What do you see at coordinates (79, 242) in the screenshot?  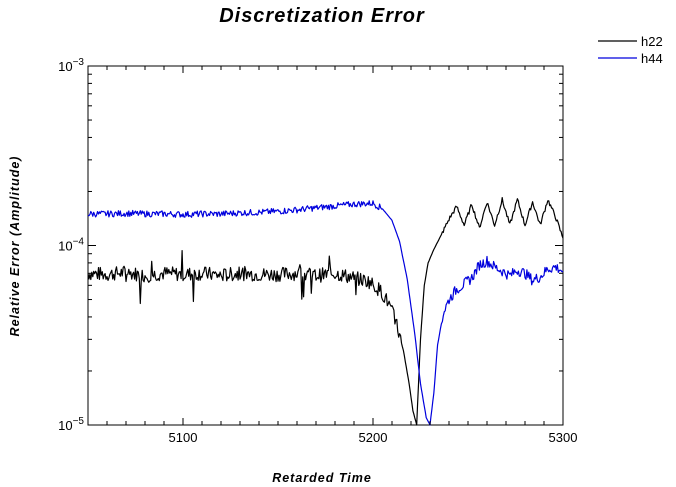 I see `y-tick-exponent: −4` at bounding box center [79, 242].